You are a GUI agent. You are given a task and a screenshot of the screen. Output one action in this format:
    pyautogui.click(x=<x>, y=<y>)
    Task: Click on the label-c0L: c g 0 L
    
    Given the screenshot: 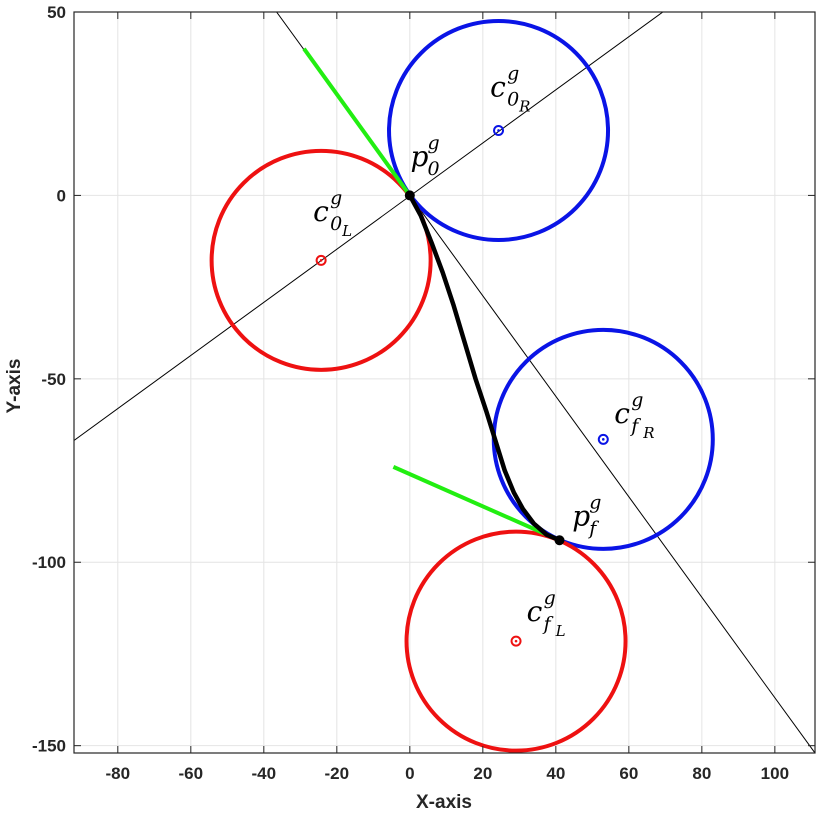 What is the action you would take?
    pyautogui.click(x=332, y=213)
    